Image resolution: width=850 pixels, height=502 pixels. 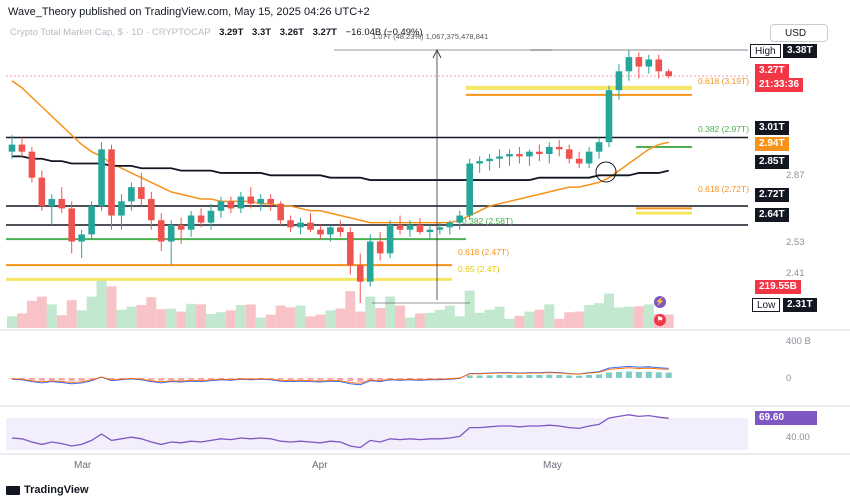 I want to click on fib-label-6: 0.65 (2.4T), so click(x=479, y=269).